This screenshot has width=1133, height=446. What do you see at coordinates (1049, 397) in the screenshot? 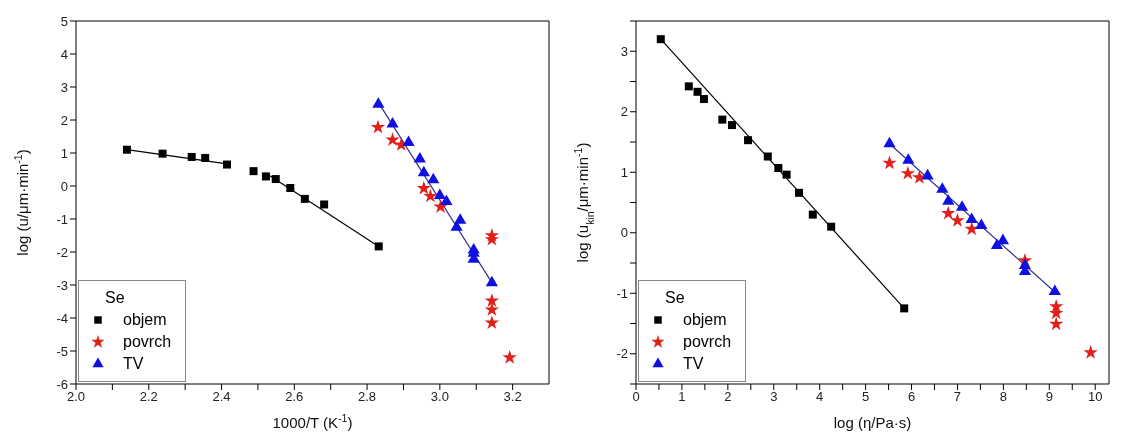
I see `x-tick-label: 9` at bounding box center [1049, 397].